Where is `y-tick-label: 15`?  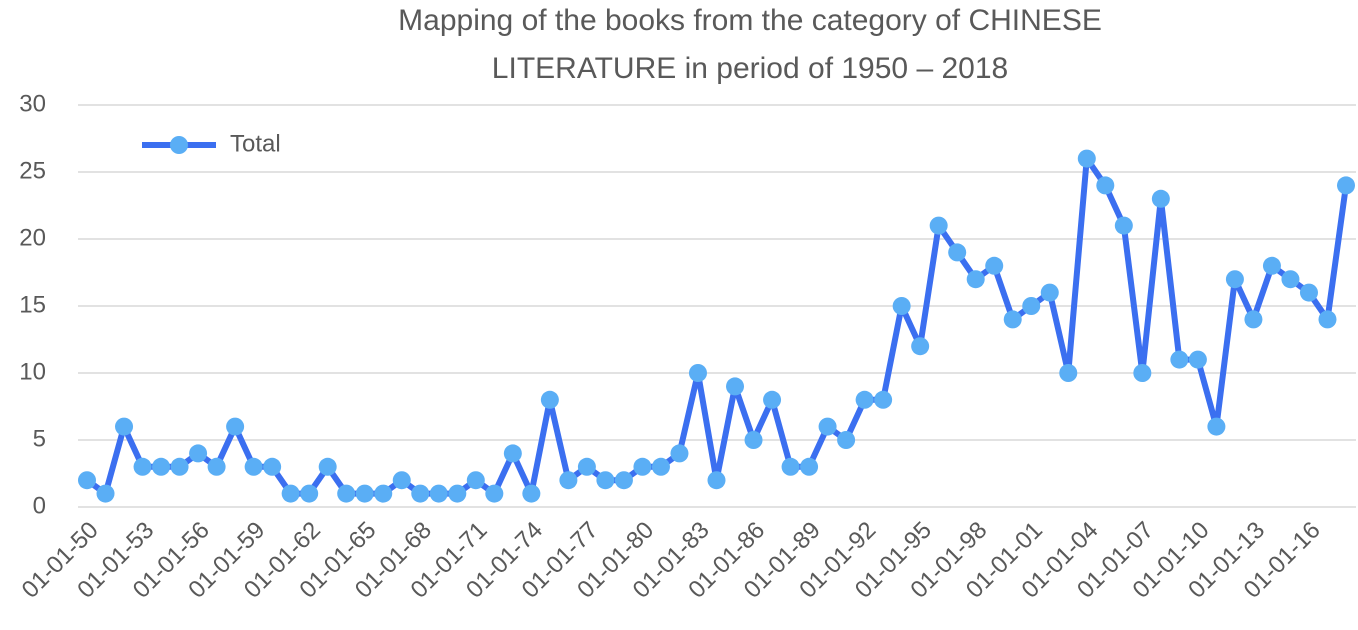 y-tick-label: 15 is located at coordinates (32, 304).